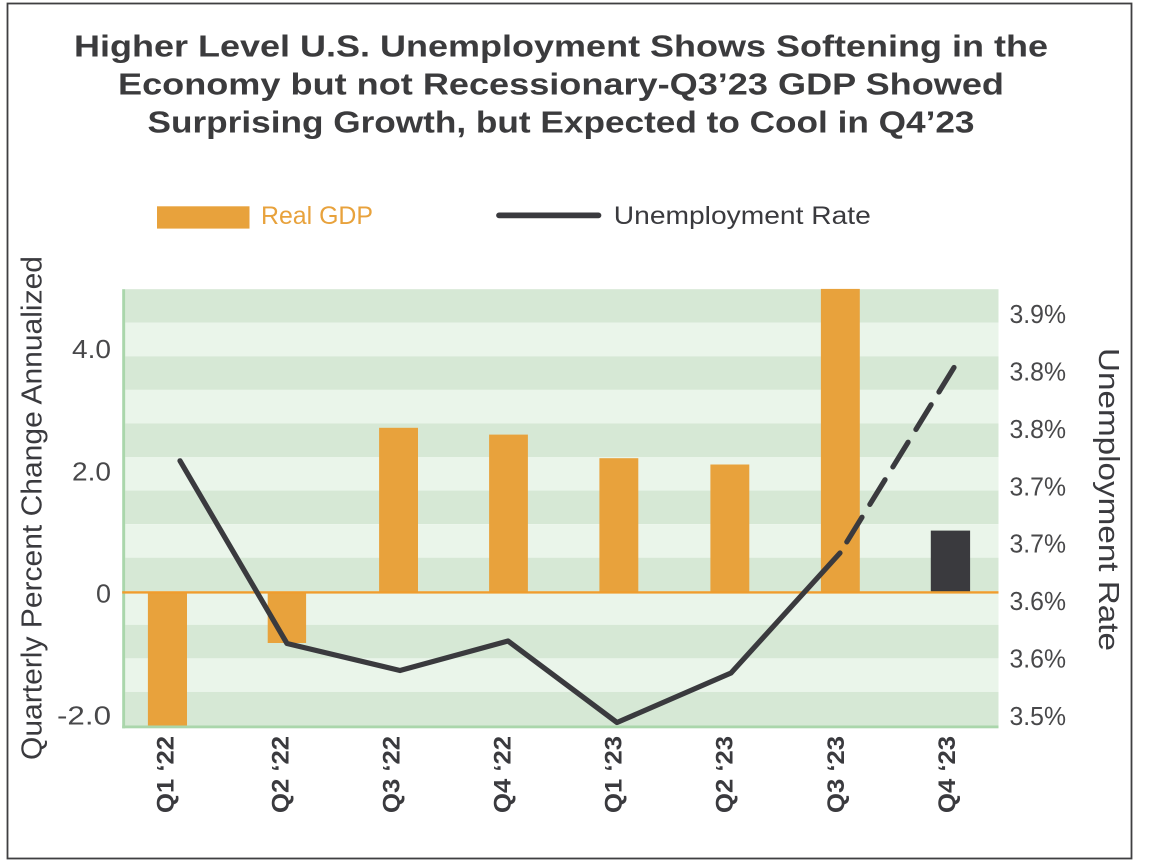  Describe the element at coordinates (725, 774) in the screenshot. I see `svg-text: Q2 ‘23` at that location.